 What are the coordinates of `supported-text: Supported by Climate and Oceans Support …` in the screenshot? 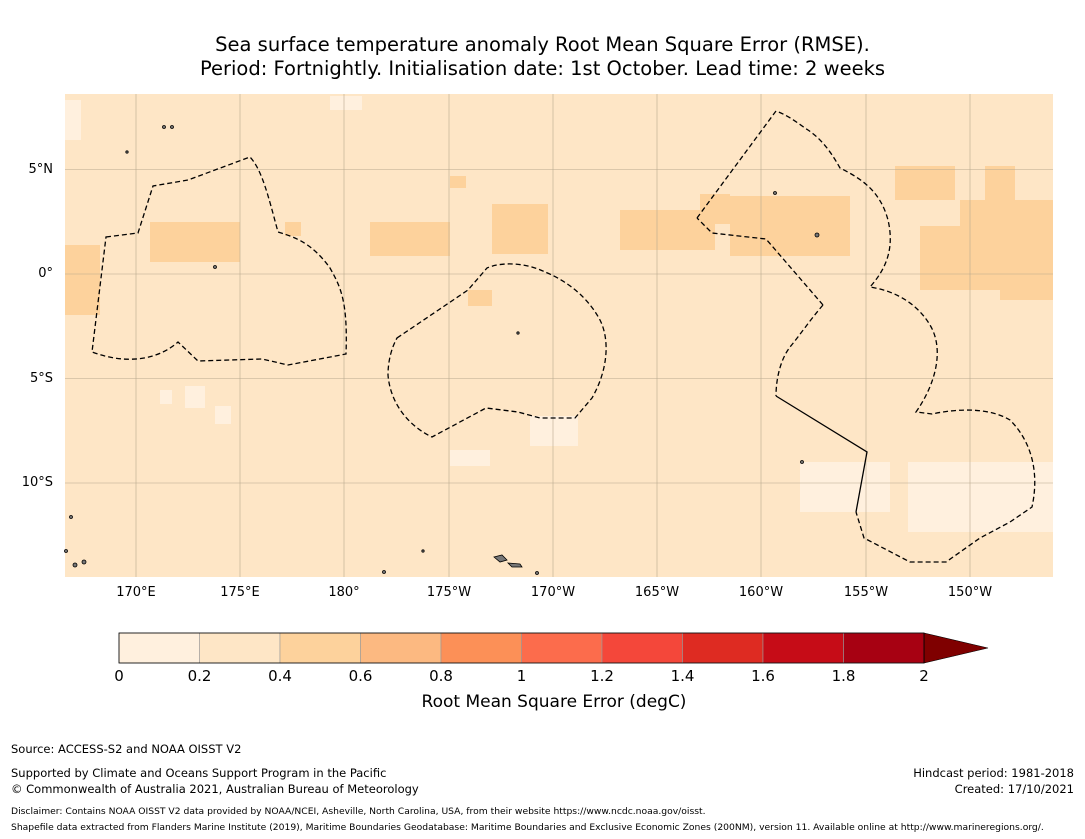 It's located at (199, 773).